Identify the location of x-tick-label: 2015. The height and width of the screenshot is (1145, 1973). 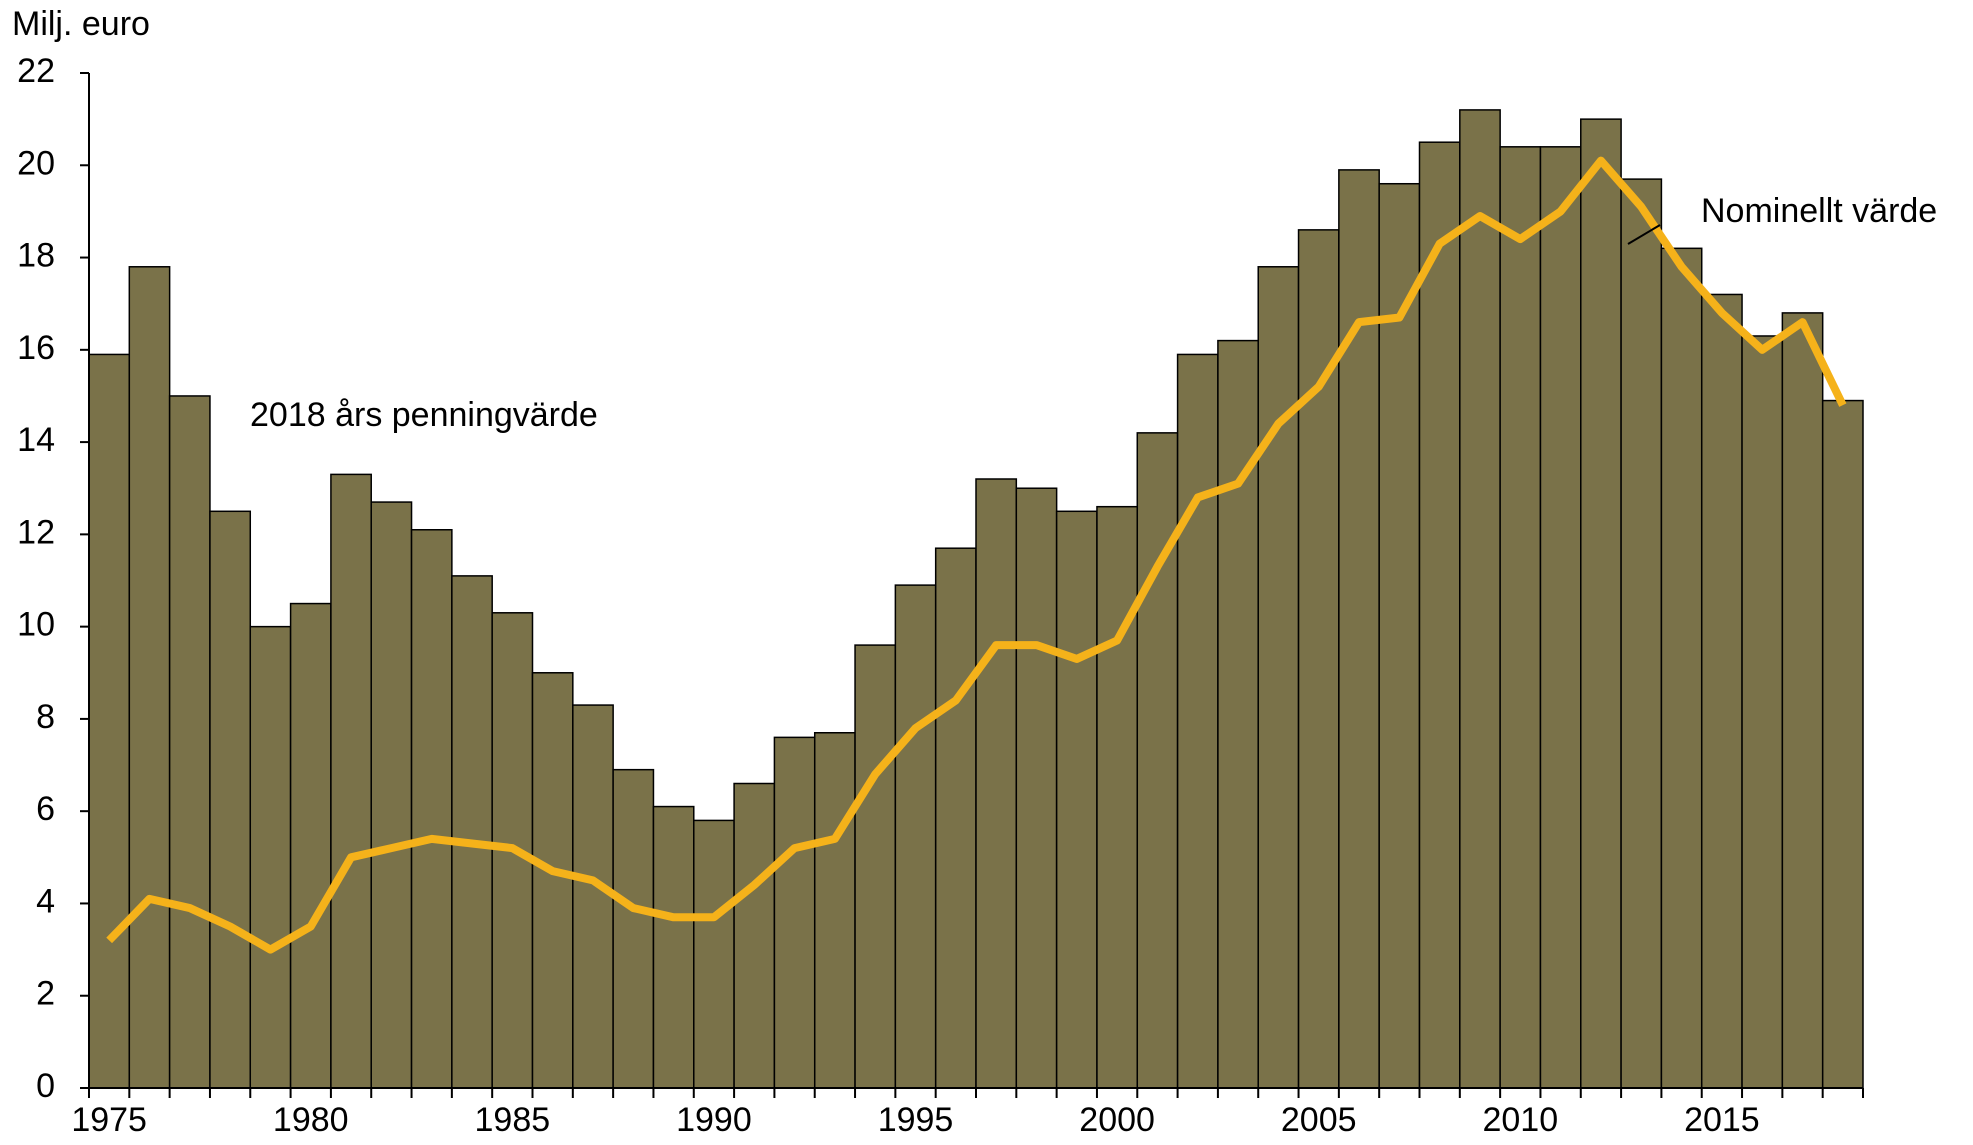
(1722, 1120).